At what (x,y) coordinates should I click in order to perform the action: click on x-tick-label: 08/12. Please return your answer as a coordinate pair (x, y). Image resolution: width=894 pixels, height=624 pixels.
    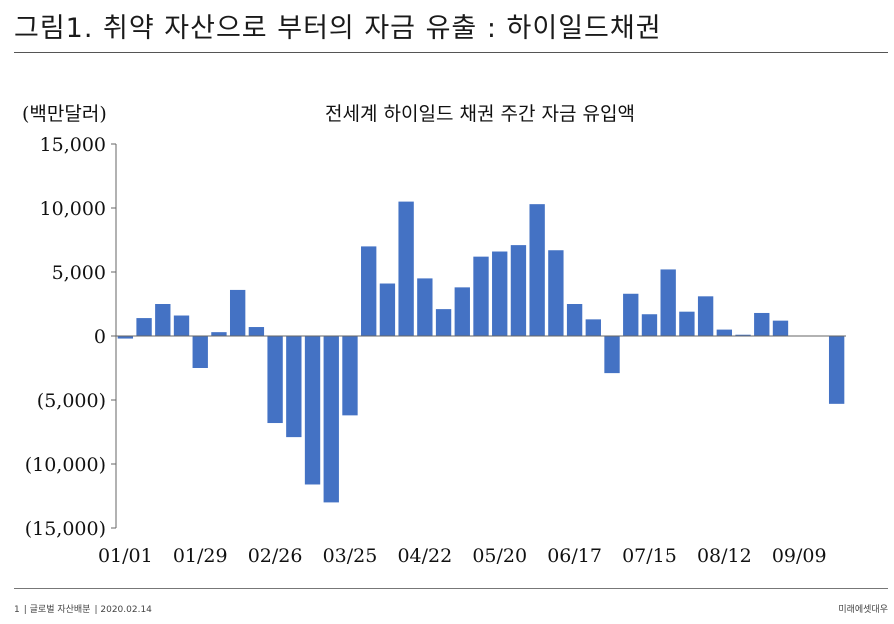
    Looking at the image, I should click on (724, 556).